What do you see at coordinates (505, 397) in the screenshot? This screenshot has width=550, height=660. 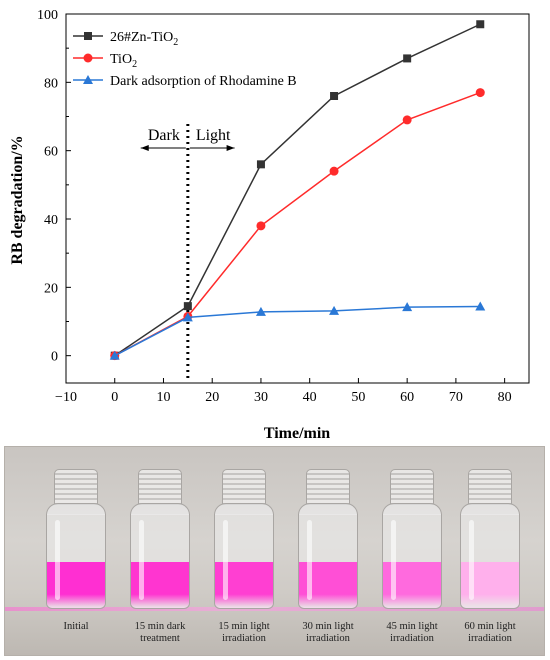 I see `x-tick-label: 80` at bounding box center [505, 397].